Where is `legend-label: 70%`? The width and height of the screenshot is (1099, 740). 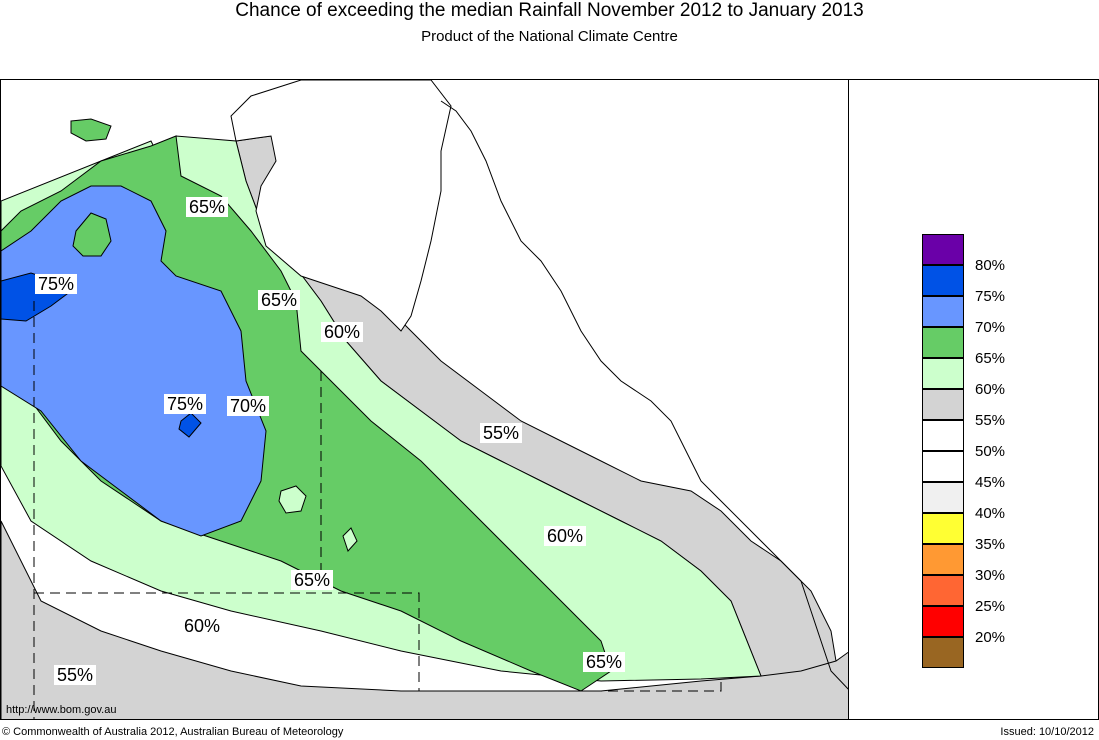
legend-label: 70% is located at coordinates (990, 327).